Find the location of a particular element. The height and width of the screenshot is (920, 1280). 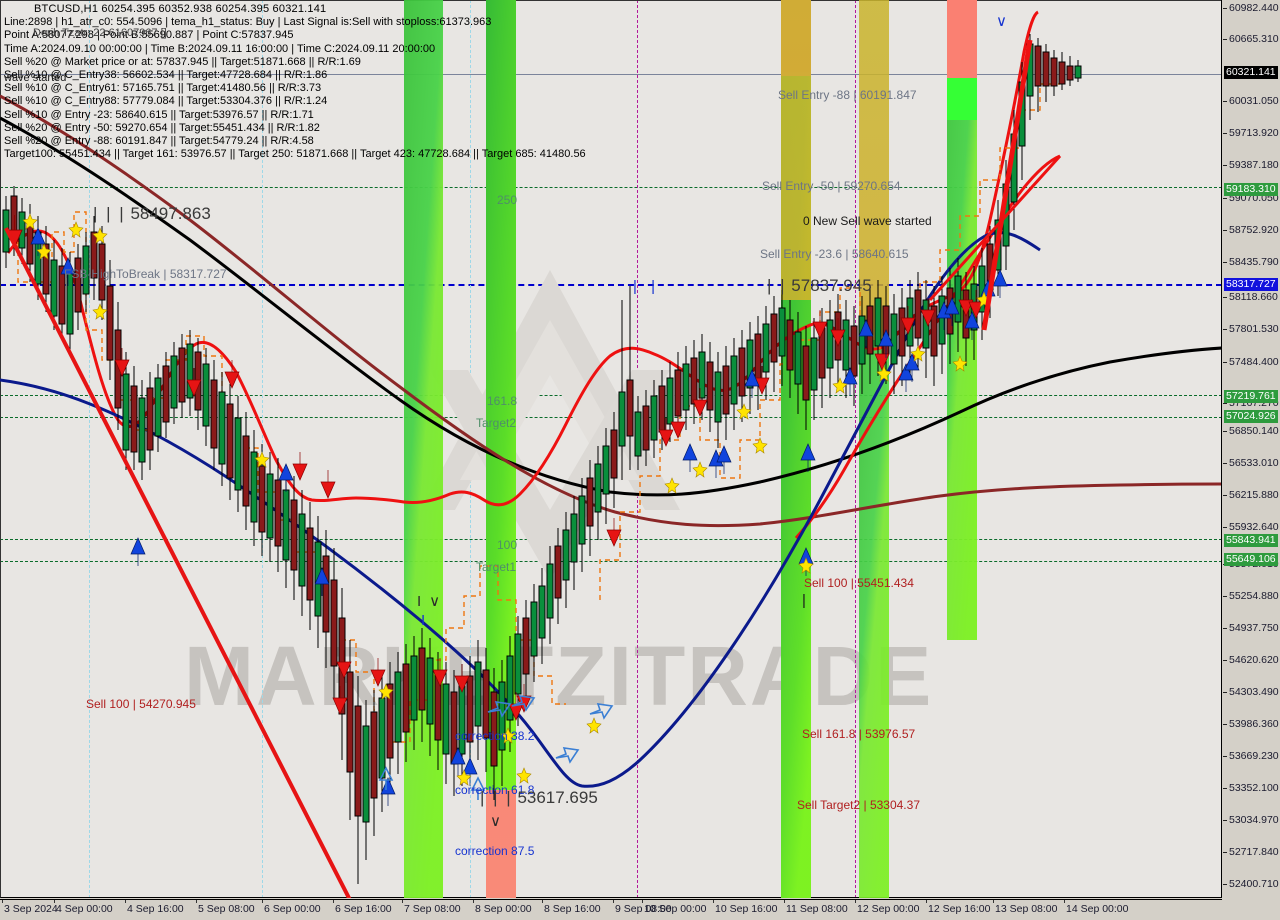

y-tick-label: 54937.750 is located at coordinates (1254, 628).